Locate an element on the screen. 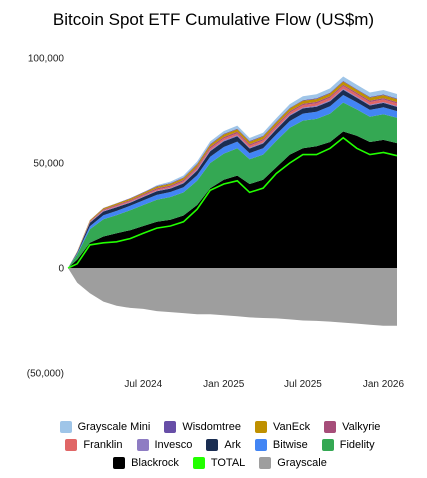 The width and height of the screenshot is (427, 478). legend-item-invesco: Invesco is located at coordinates (164, 445).